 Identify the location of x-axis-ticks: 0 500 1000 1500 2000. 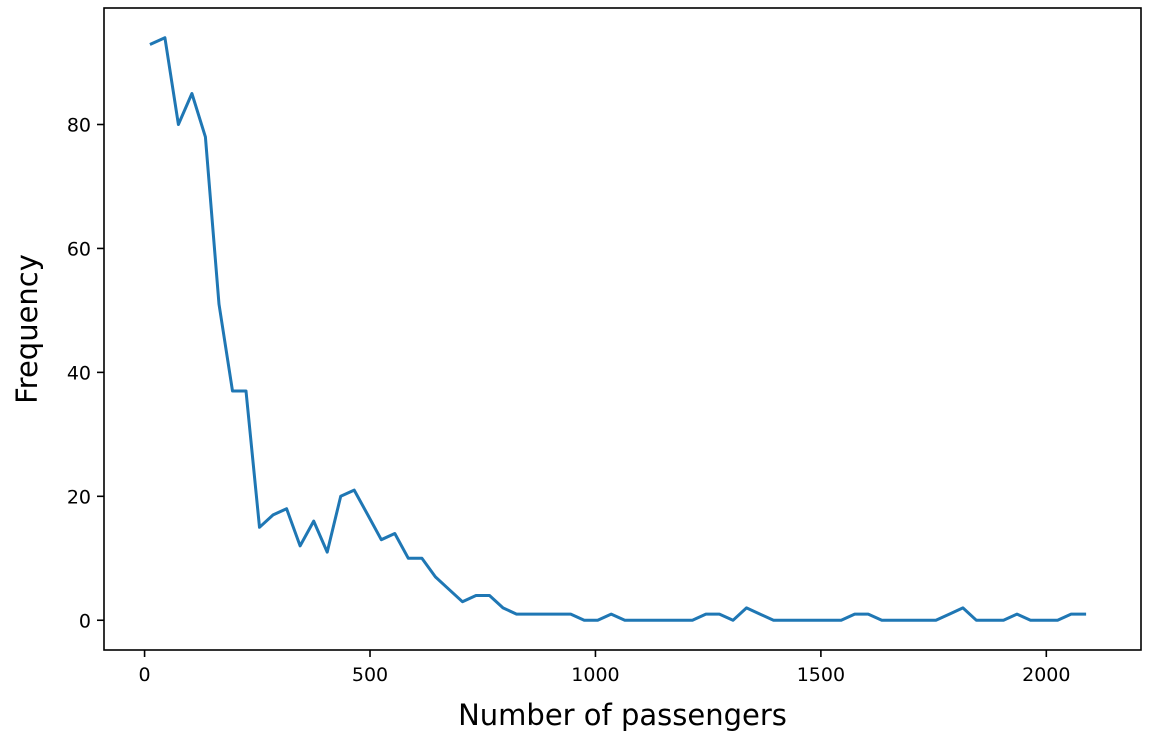
(604, 668).